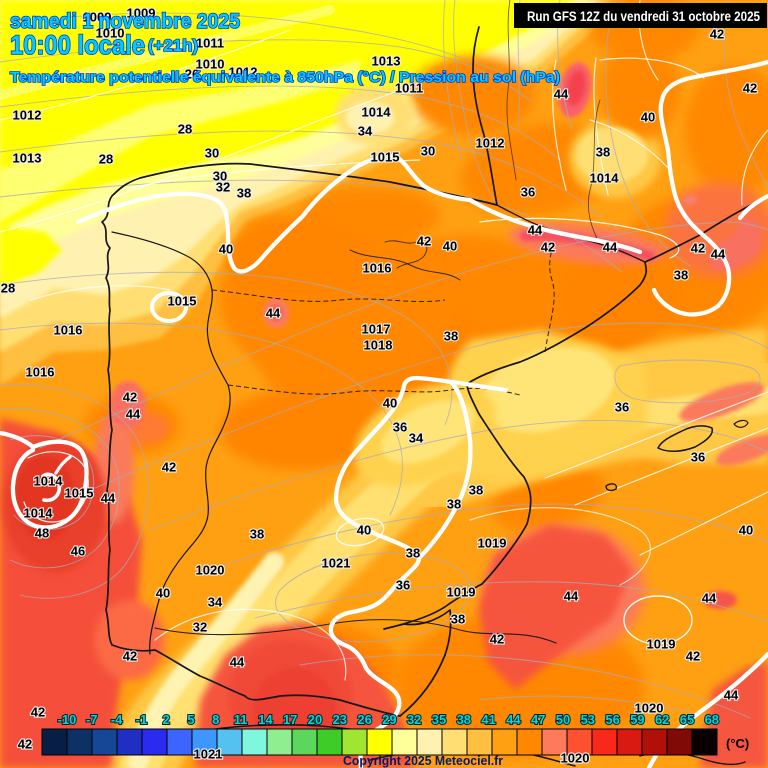  What do you see at coordinates (538, 719) in the screenshot?
I see `svg-text: 47` at bounding box center [538, 719].